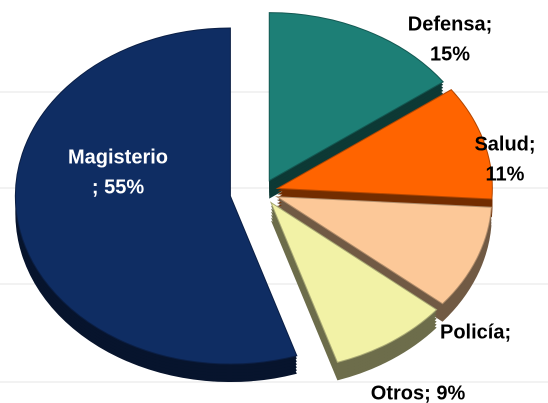  What do you see at coordinates (450, 24) in the screenshot?
I see `data-label: Defensa;` at bounding box center [450, 24].